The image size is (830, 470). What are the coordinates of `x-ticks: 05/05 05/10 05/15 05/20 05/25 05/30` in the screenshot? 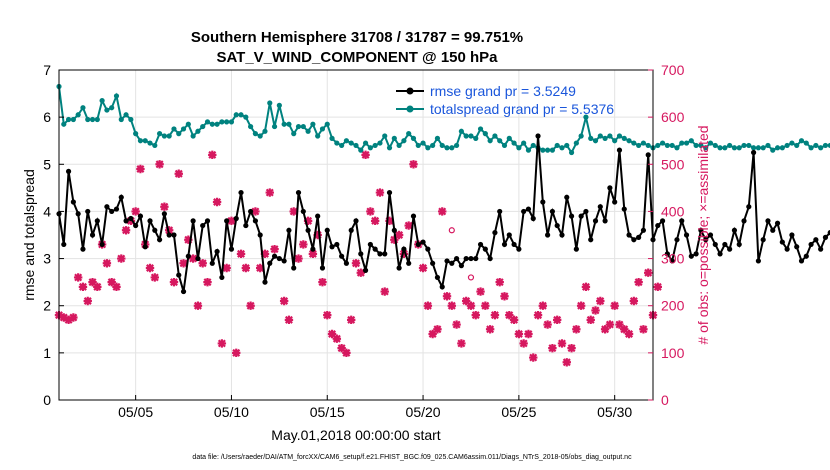 It's located at (375, 407).